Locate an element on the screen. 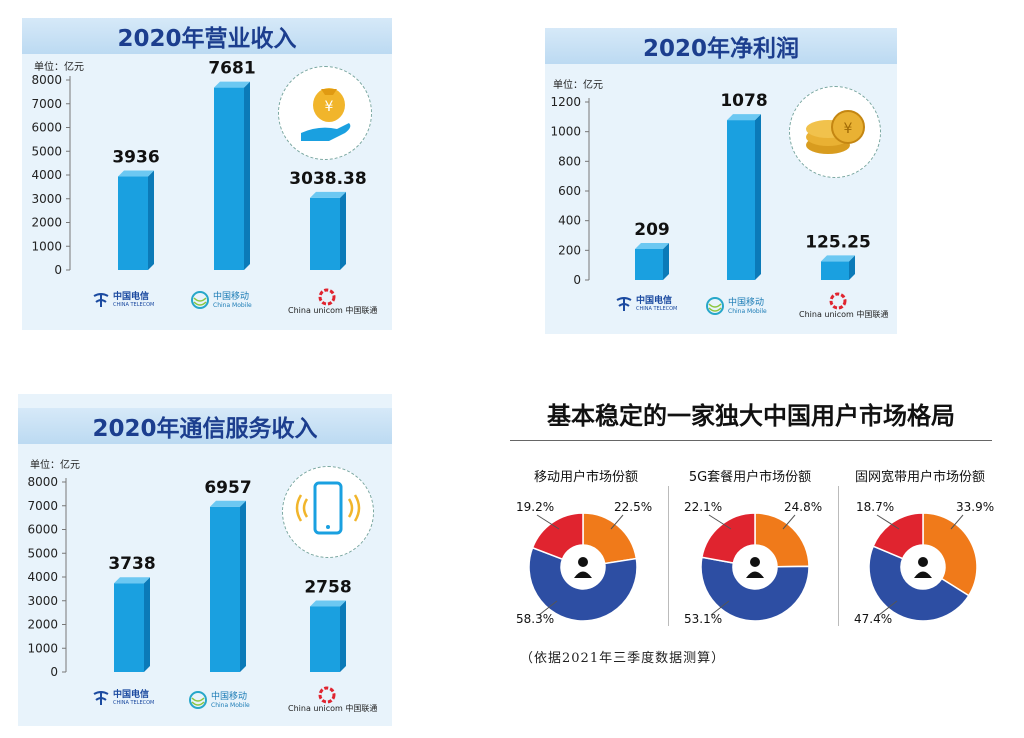 The width and height of the screenshot is (1024, 738). y-tick-label: 7000 is located at coordinates (46, 104).